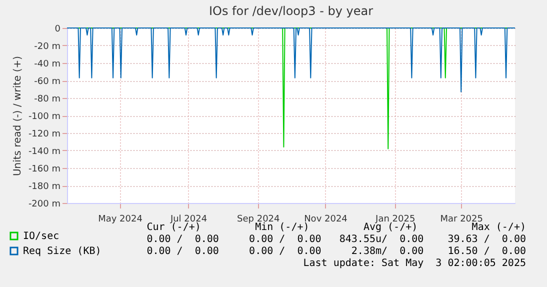 This screenshot has height=287, width=547. I want to click on x-tick-label: May 2024, so click(120, 219).